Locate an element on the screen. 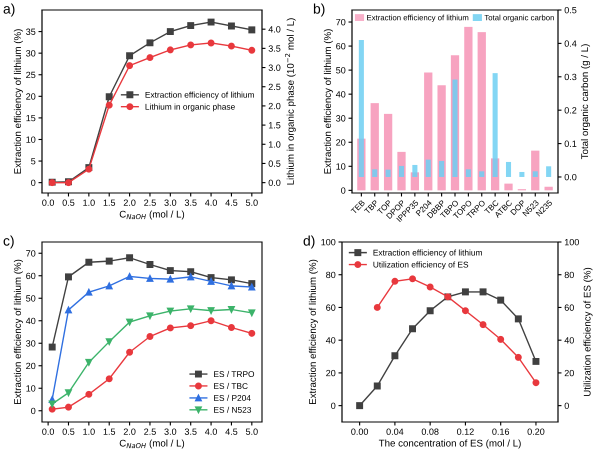 The image size is (600, 460). y2-tick-label: 3.5 is located at coordinates (274, 48).